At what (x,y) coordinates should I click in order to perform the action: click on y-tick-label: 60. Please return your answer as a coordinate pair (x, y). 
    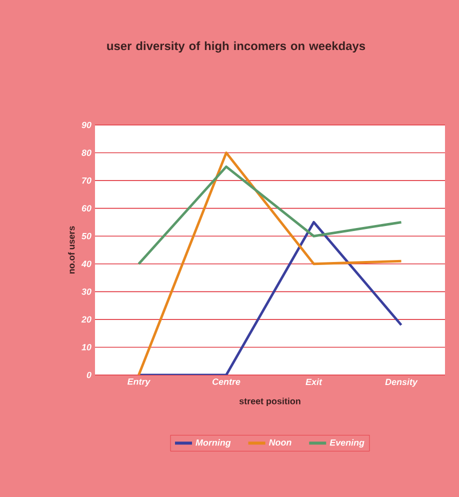
    Looking at the image, I should click on (87, 208).